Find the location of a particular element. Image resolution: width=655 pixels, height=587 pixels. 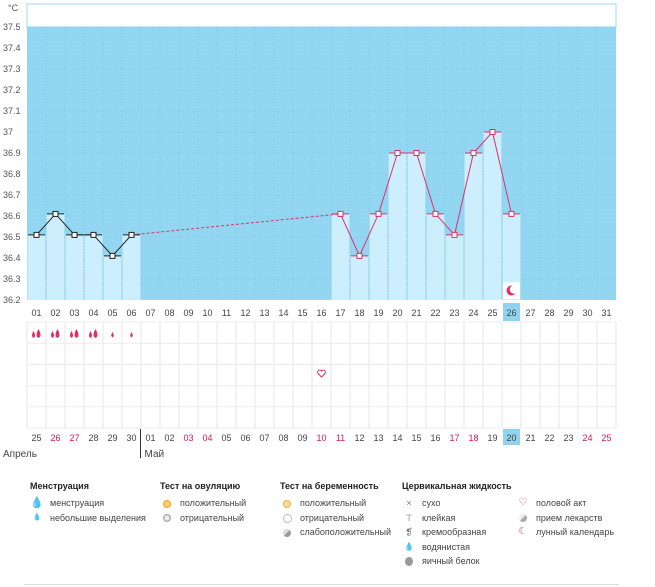

legend-item-egg-white: яичный белок is located at coordinates (457, 561).